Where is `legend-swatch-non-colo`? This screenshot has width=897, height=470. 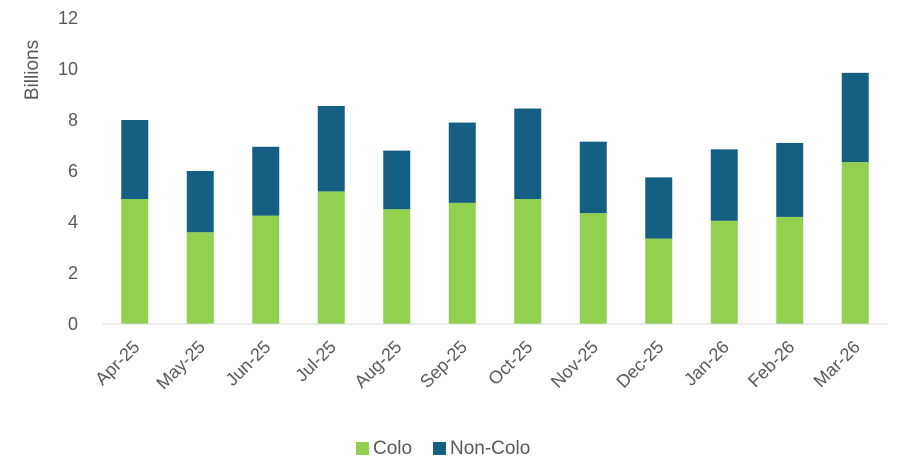
legend-swatch-non-colo is located at coordinates (439, 448).